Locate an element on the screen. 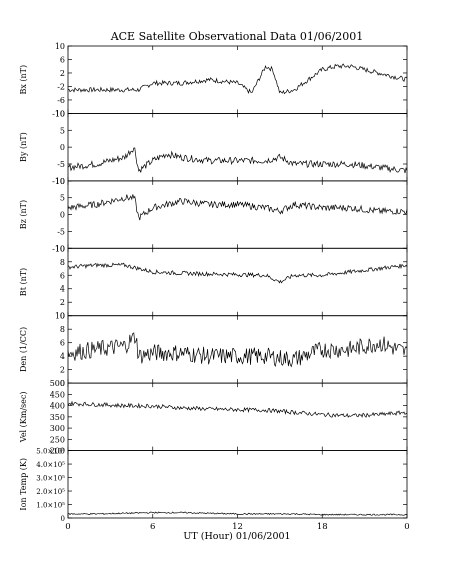 The height and width of the screenshot is (567, 454). ylabel-4: Den (1/CC) is located at coordinates (23, 349).